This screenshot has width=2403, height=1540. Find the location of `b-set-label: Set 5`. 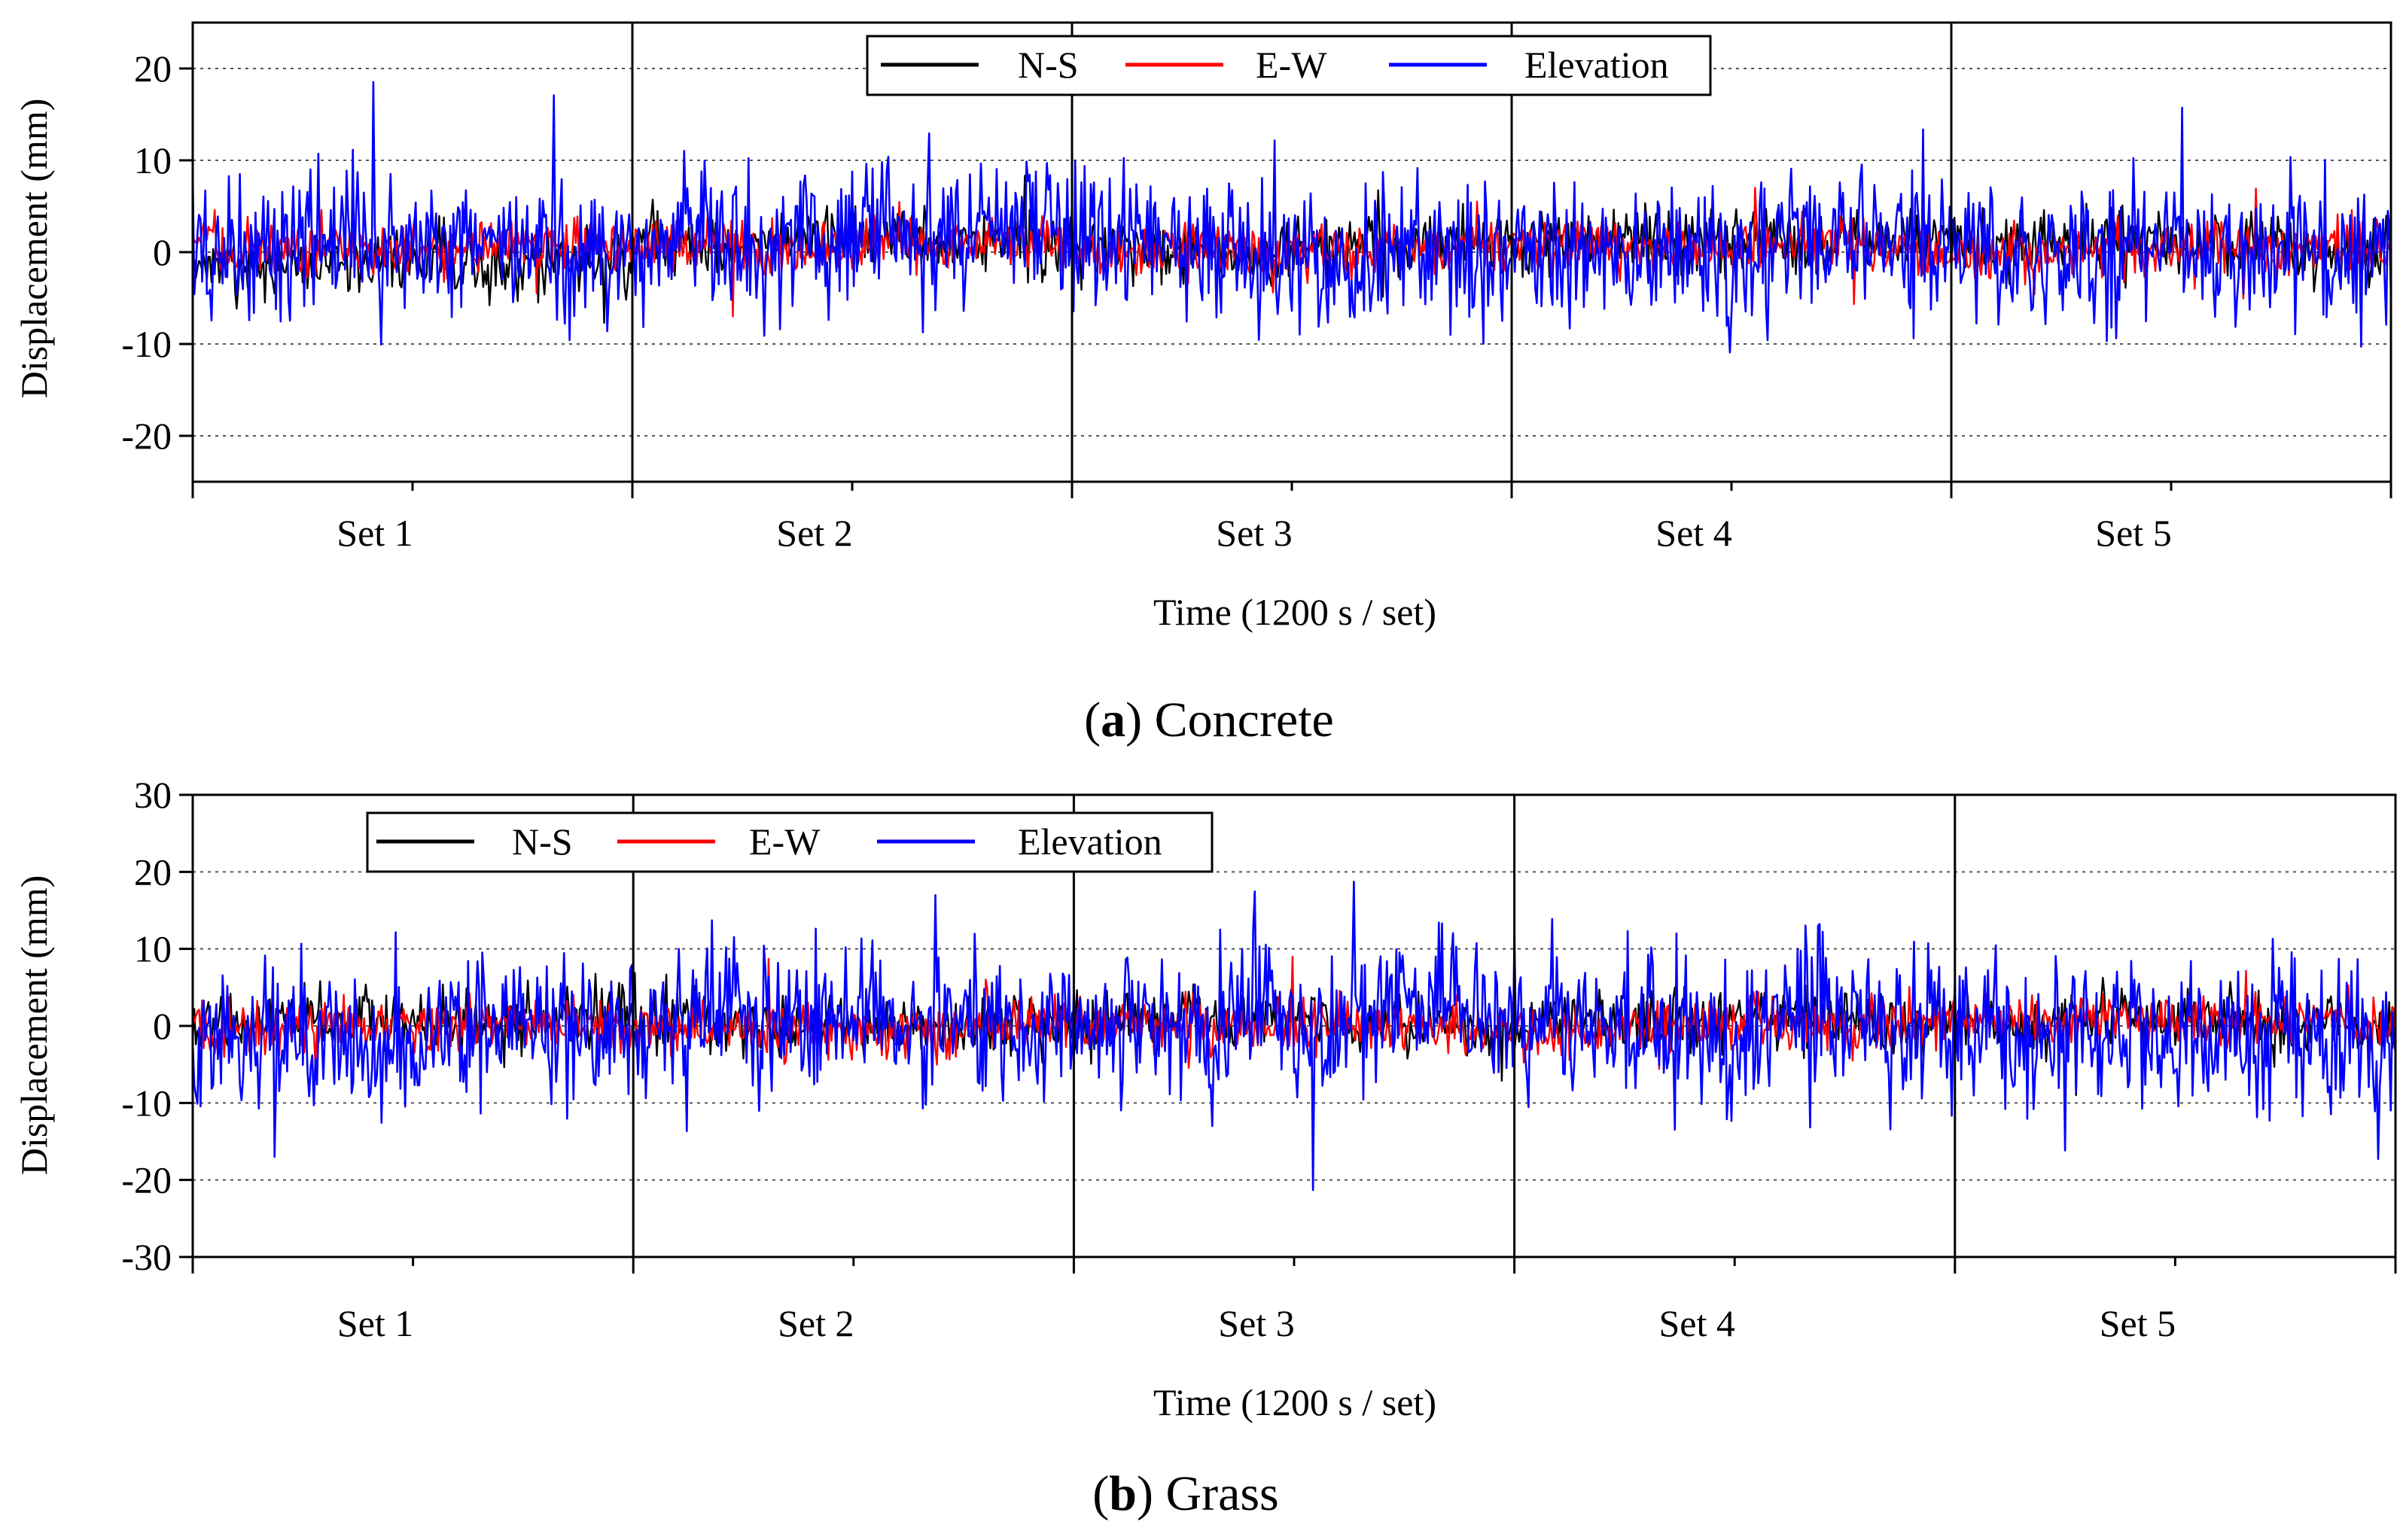

b-set-label: Set 5 is located at coordinates (2138, 1323).